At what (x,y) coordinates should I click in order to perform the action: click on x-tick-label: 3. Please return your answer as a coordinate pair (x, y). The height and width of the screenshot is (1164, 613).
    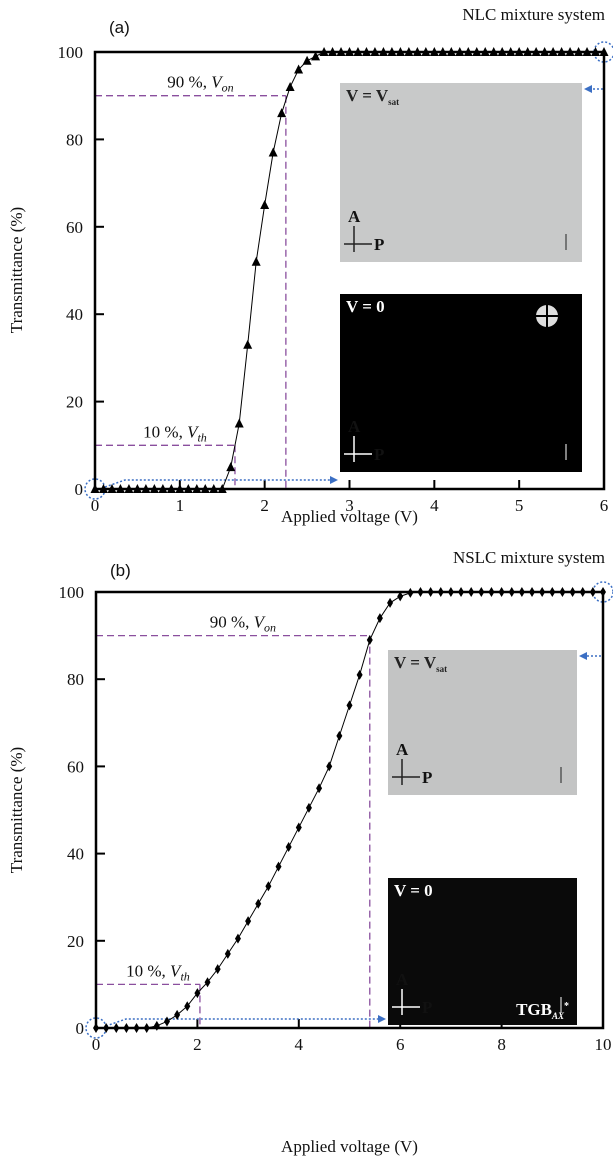
    Looking at the image, I should click on (349, 505).